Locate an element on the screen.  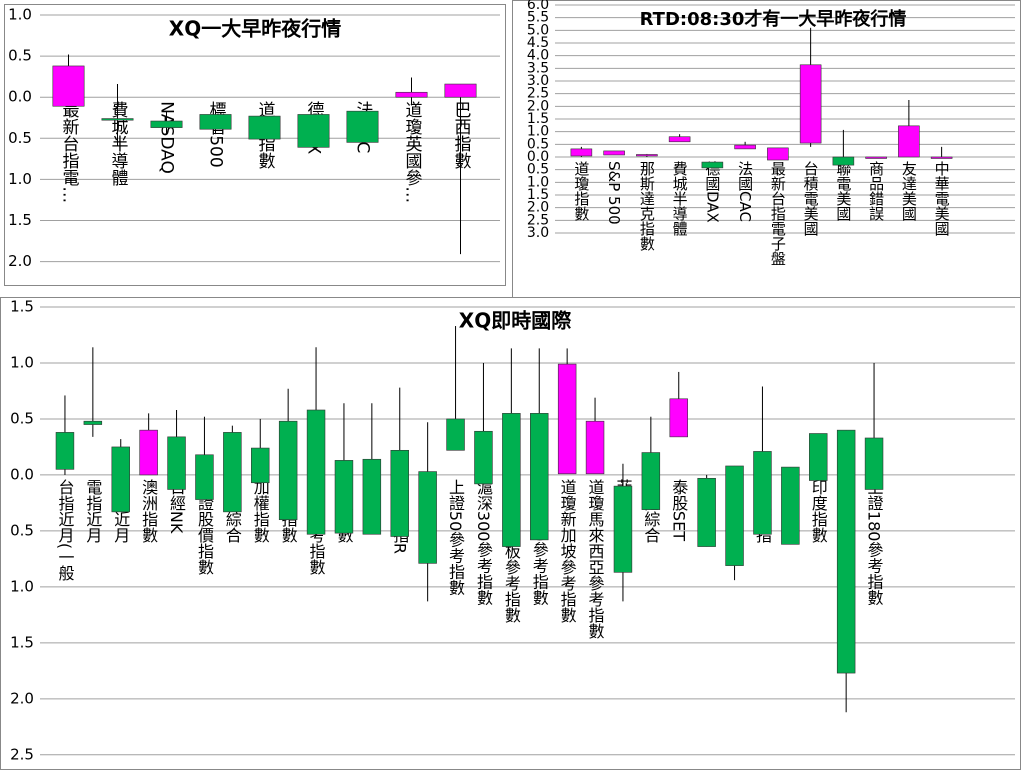
x-tick-label: 電指近月 is located at coordinates (92, 511).